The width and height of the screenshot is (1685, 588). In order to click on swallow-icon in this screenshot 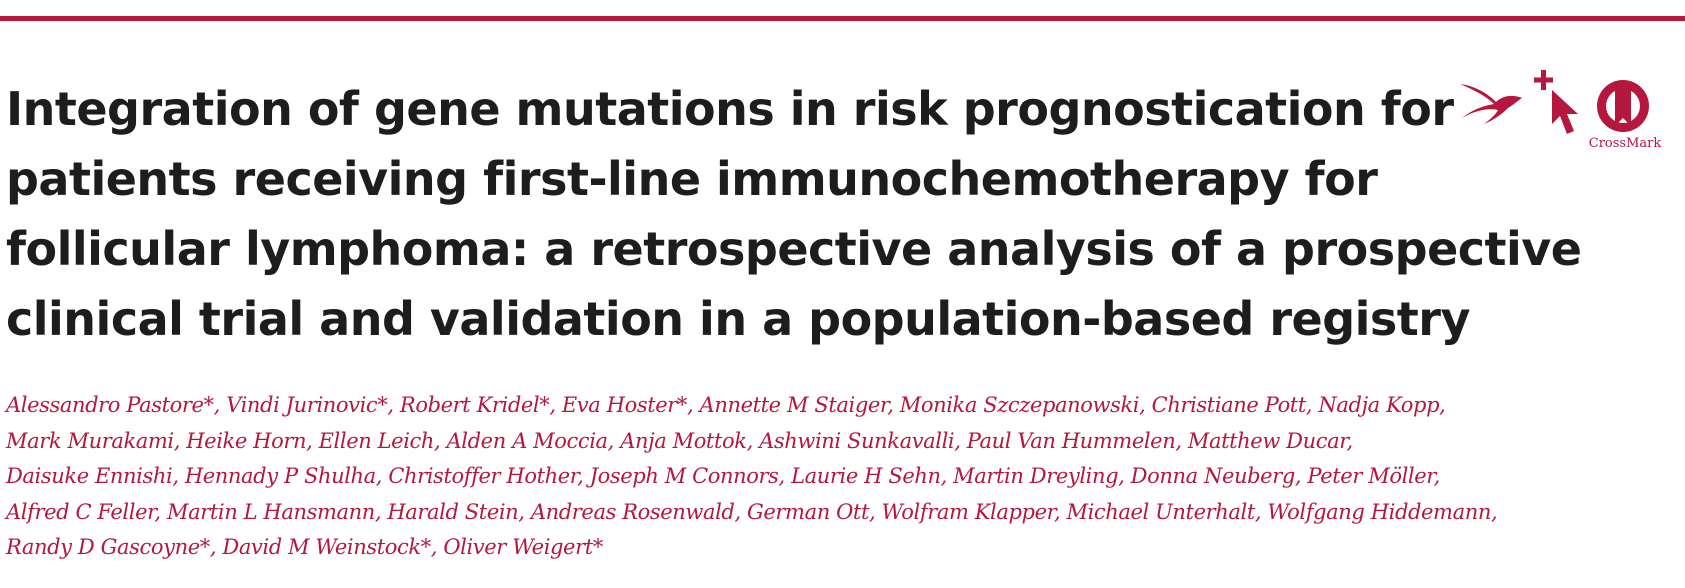, I will do `click(1491, 104)`.